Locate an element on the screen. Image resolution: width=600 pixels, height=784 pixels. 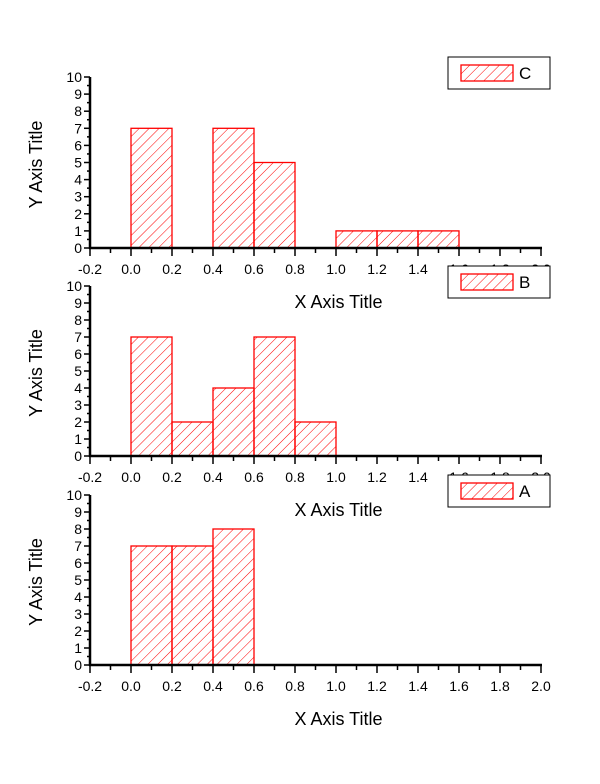
legend-label: C is located at coordinates (525, 73).